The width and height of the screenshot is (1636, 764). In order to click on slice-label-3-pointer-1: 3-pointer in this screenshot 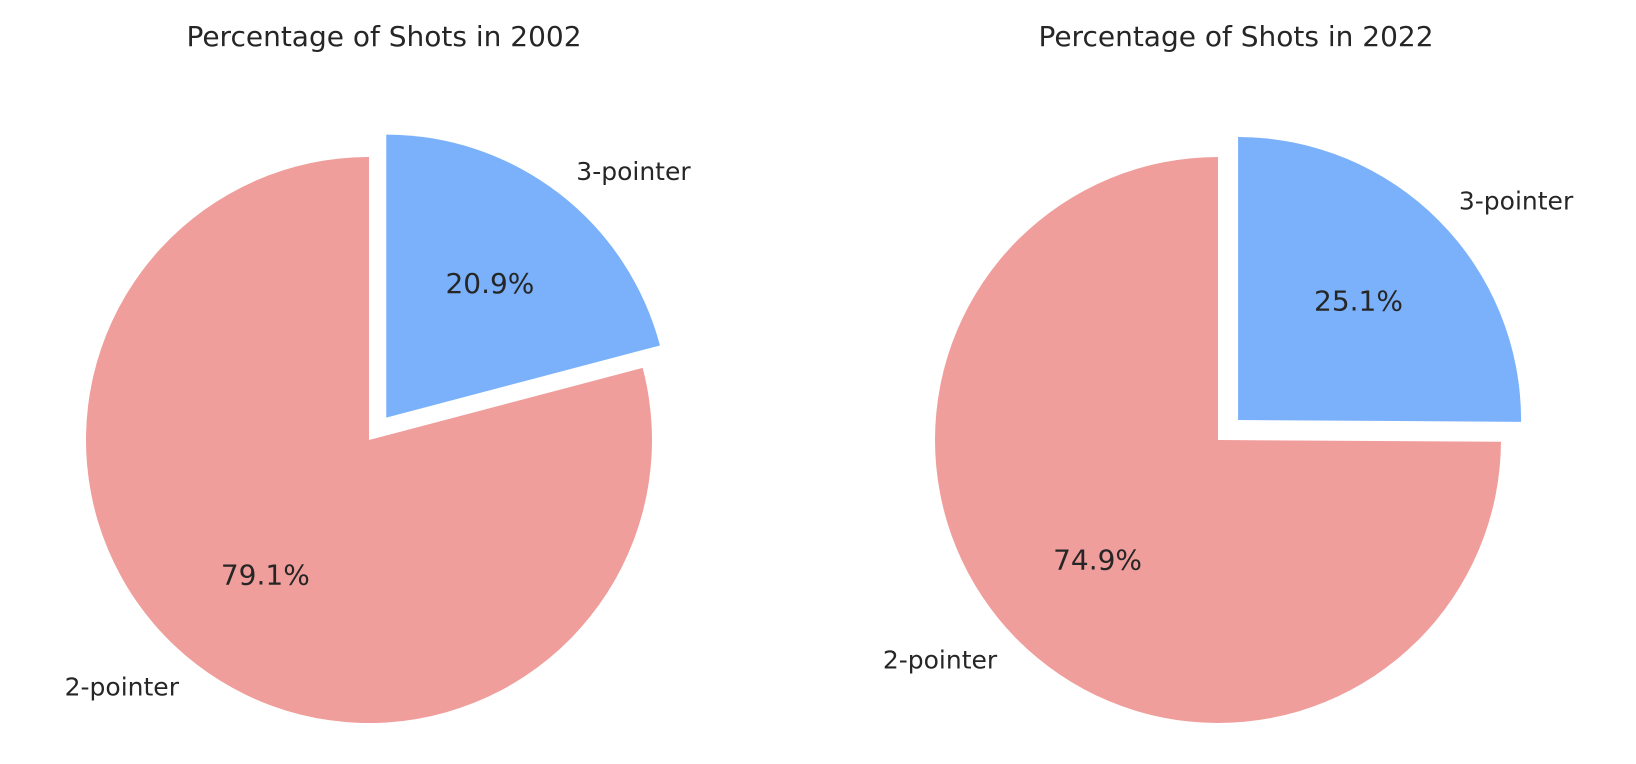, I will do `click(1516, 201)`.